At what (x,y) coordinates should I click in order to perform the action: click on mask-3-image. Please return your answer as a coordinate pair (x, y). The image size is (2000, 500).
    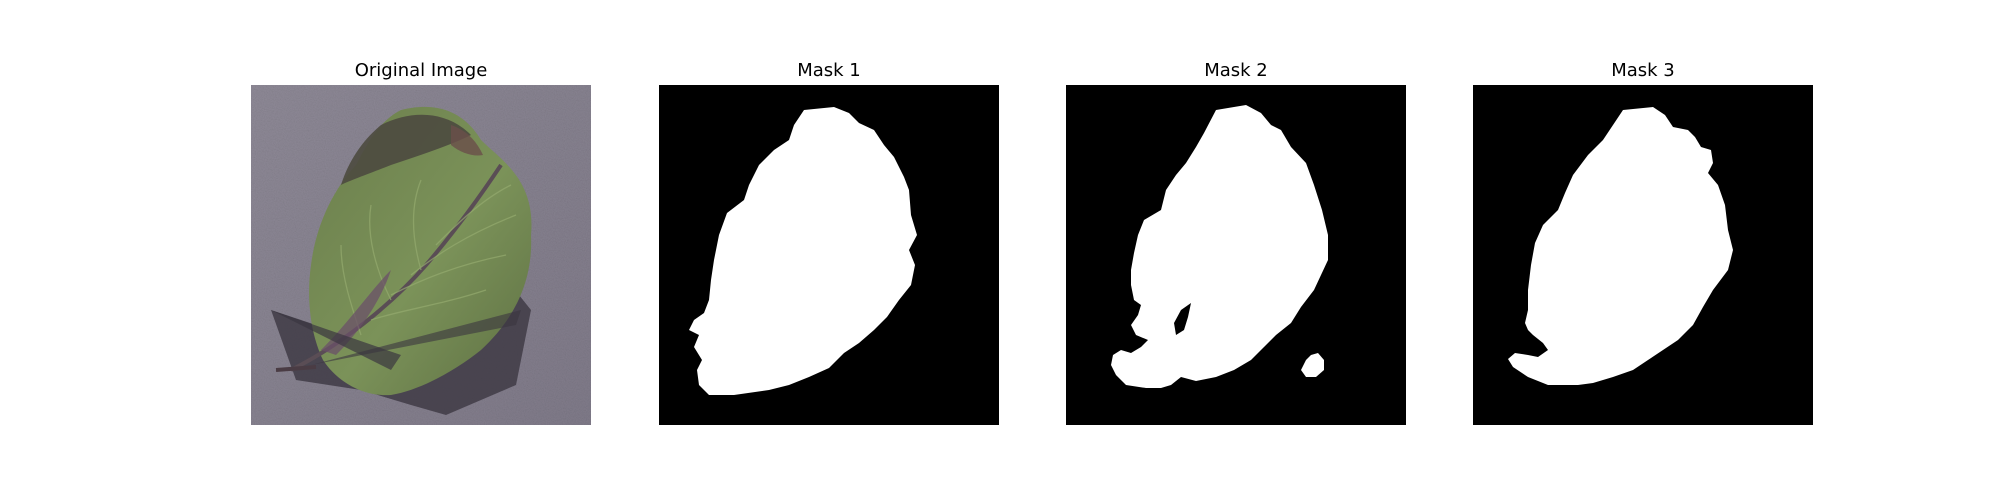
    Looking at the image, I should click on (1643, 255).